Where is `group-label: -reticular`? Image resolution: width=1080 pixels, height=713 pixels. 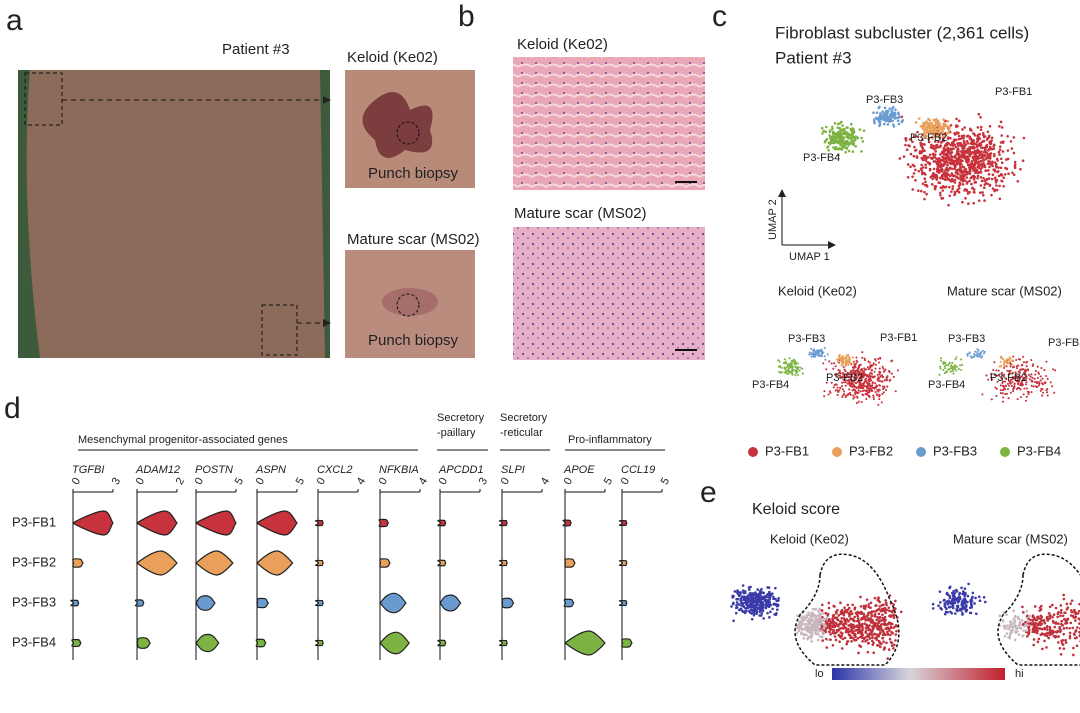
group-label: -reticular is located at coordinates (521, 433).